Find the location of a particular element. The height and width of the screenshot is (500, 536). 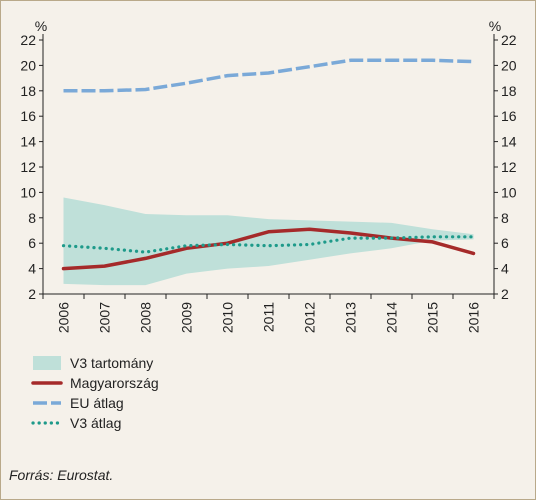

y-tick-label-left: 16 is located at coordinates (28, 116).